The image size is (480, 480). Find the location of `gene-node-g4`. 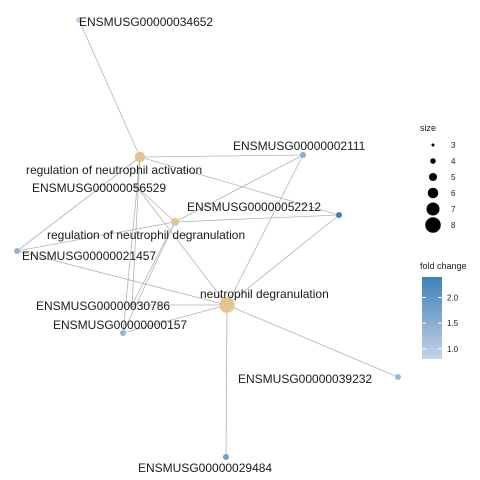

gene-node-g4 is located at coordinates (339, 215).